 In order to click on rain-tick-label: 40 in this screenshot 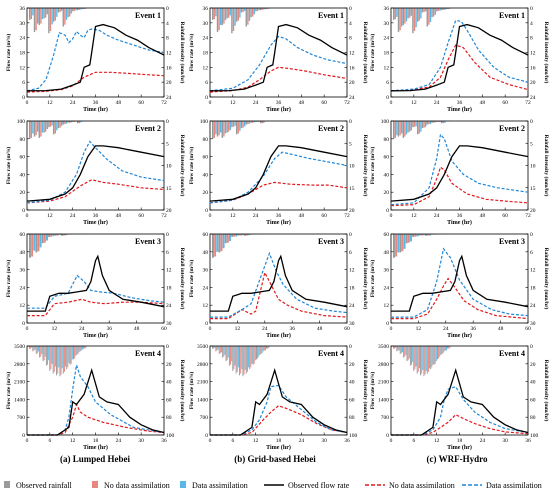, I will do `click(169, 383)`.